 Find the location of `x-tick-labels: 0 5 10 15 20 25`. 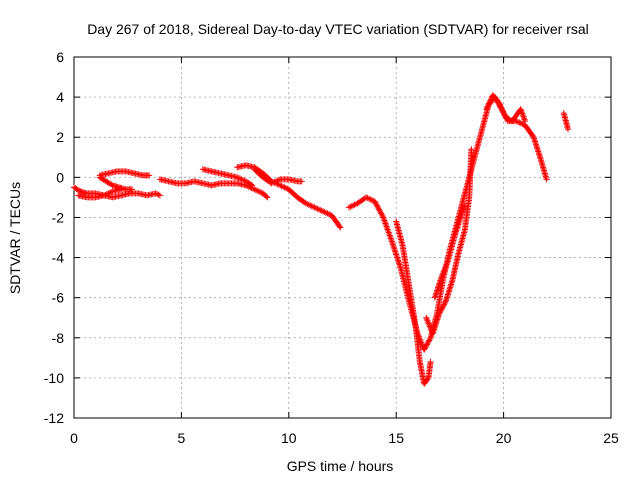

x-tick-labels: 0 5 10 15 20 25 is located at coordinates (344, 438).